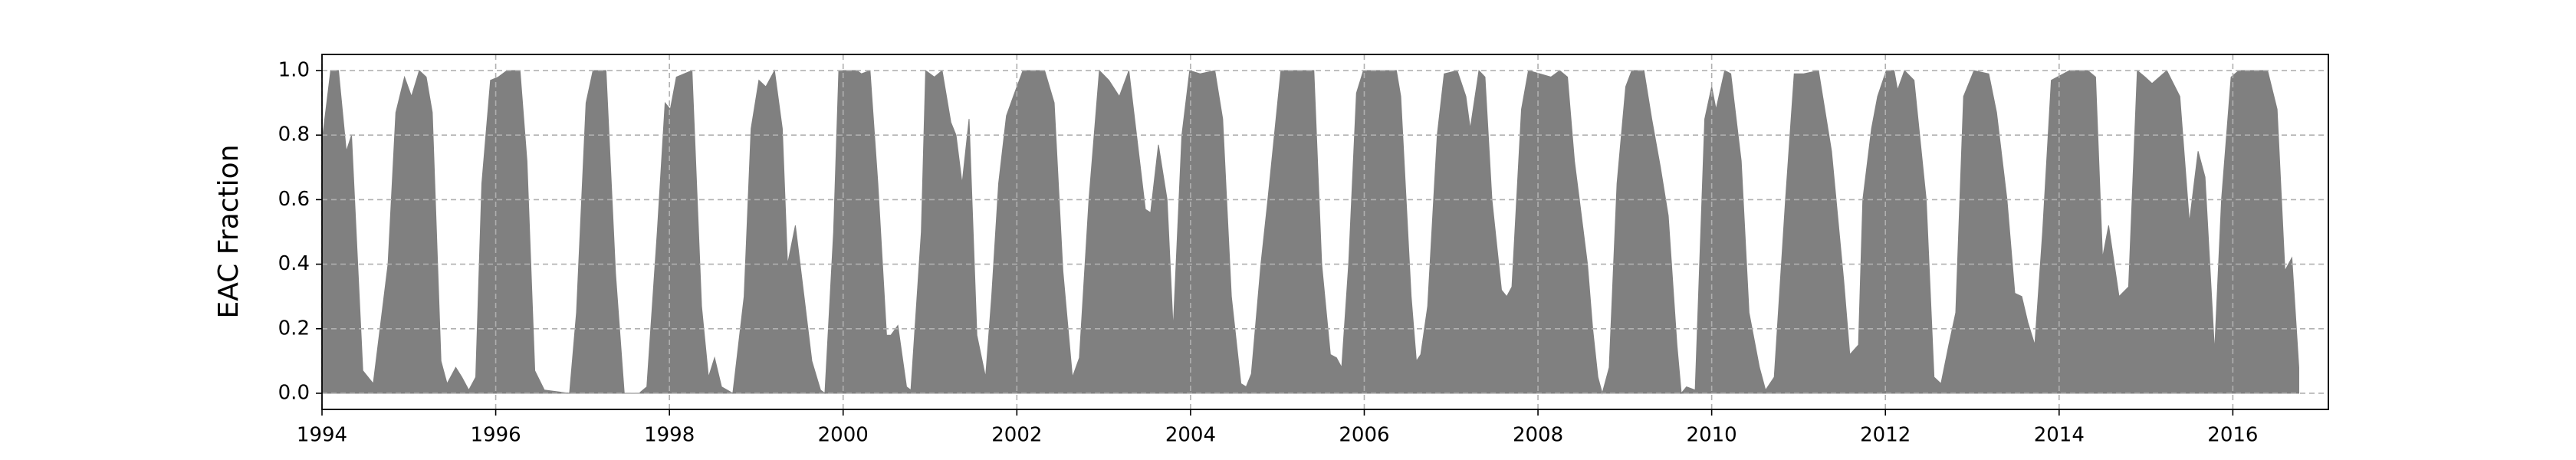 This screenshot has height=460, width=2576. I want to click on y-tick-label: 0.6, so click(294, 199).